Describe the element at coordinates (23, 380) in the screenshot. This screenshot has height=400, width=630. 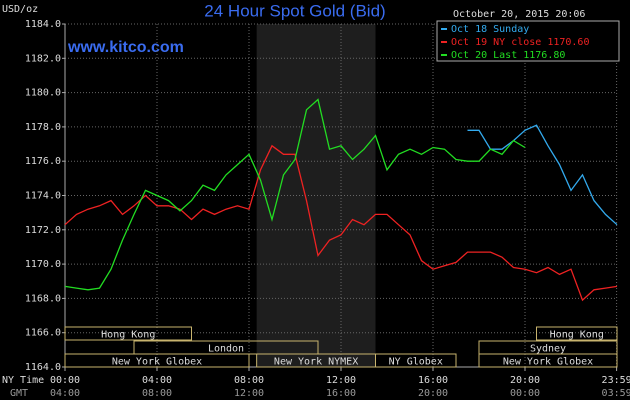
I see `x-axis-label: NY Time` at that location.